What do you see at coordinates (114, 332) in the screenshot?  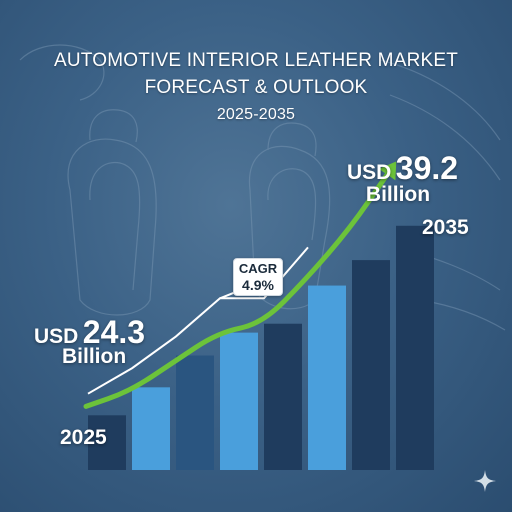 I see `start-value: 24.3` at bounding box center [114, 332].